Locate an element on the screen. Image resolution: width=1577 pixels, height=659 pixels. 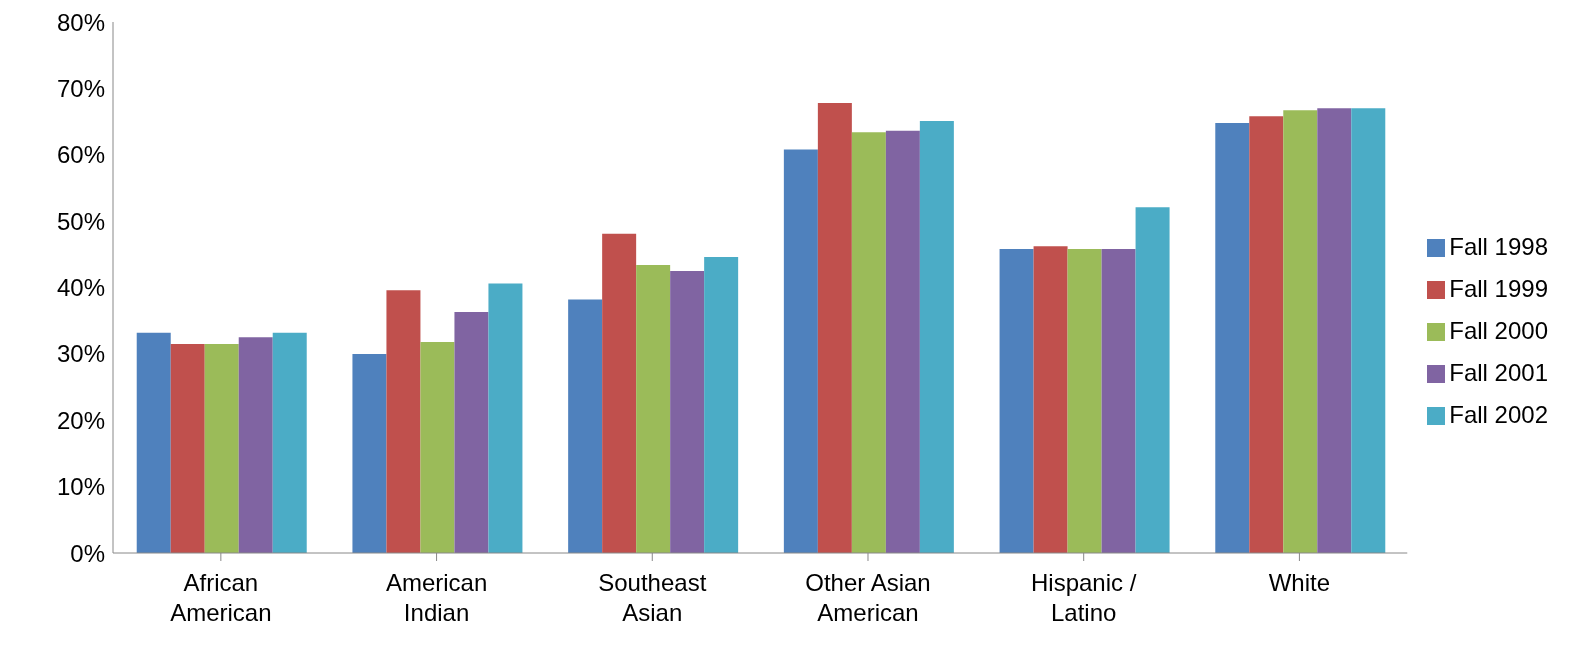
legend-label: Fall 1999 is located at coordinates (1498, 288).